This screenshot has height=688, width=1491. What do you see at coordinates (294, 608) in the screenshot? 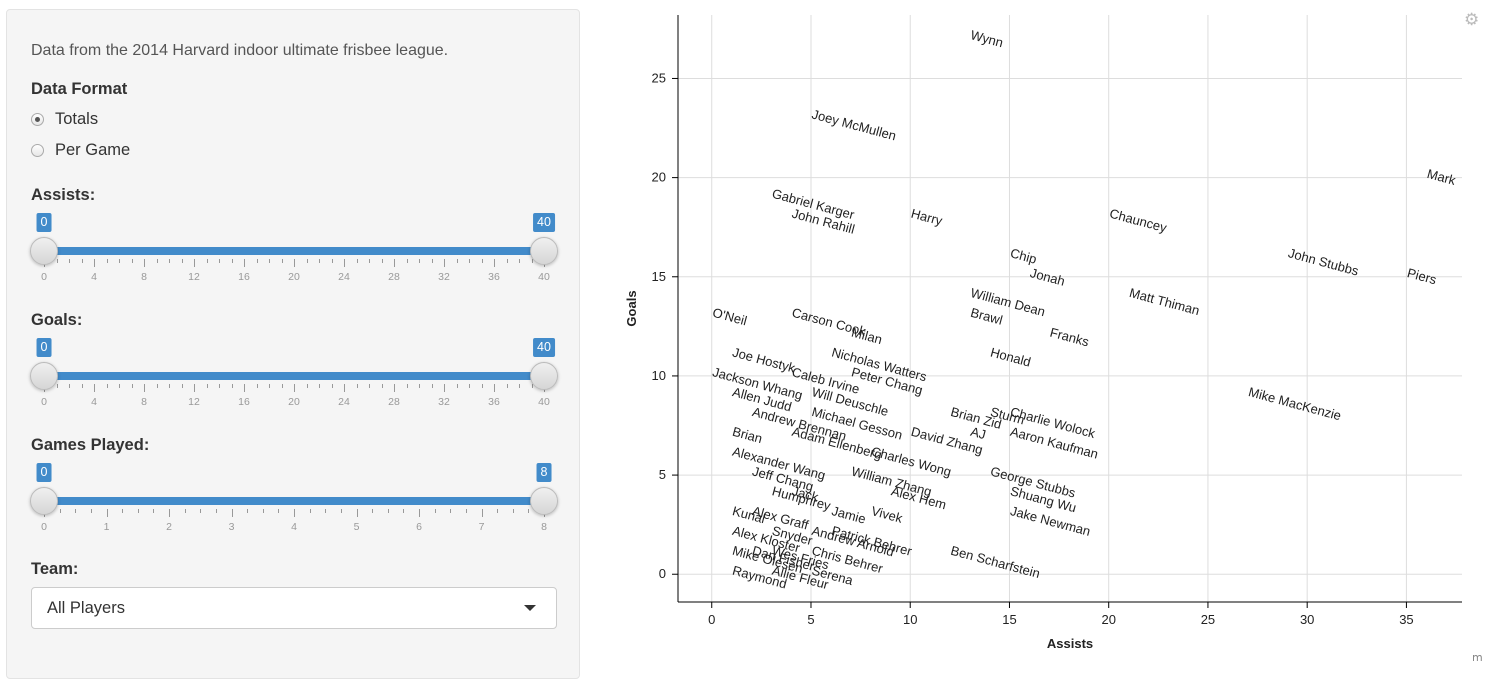
I see `team-select: All Players` at bounding box center [294, 608].